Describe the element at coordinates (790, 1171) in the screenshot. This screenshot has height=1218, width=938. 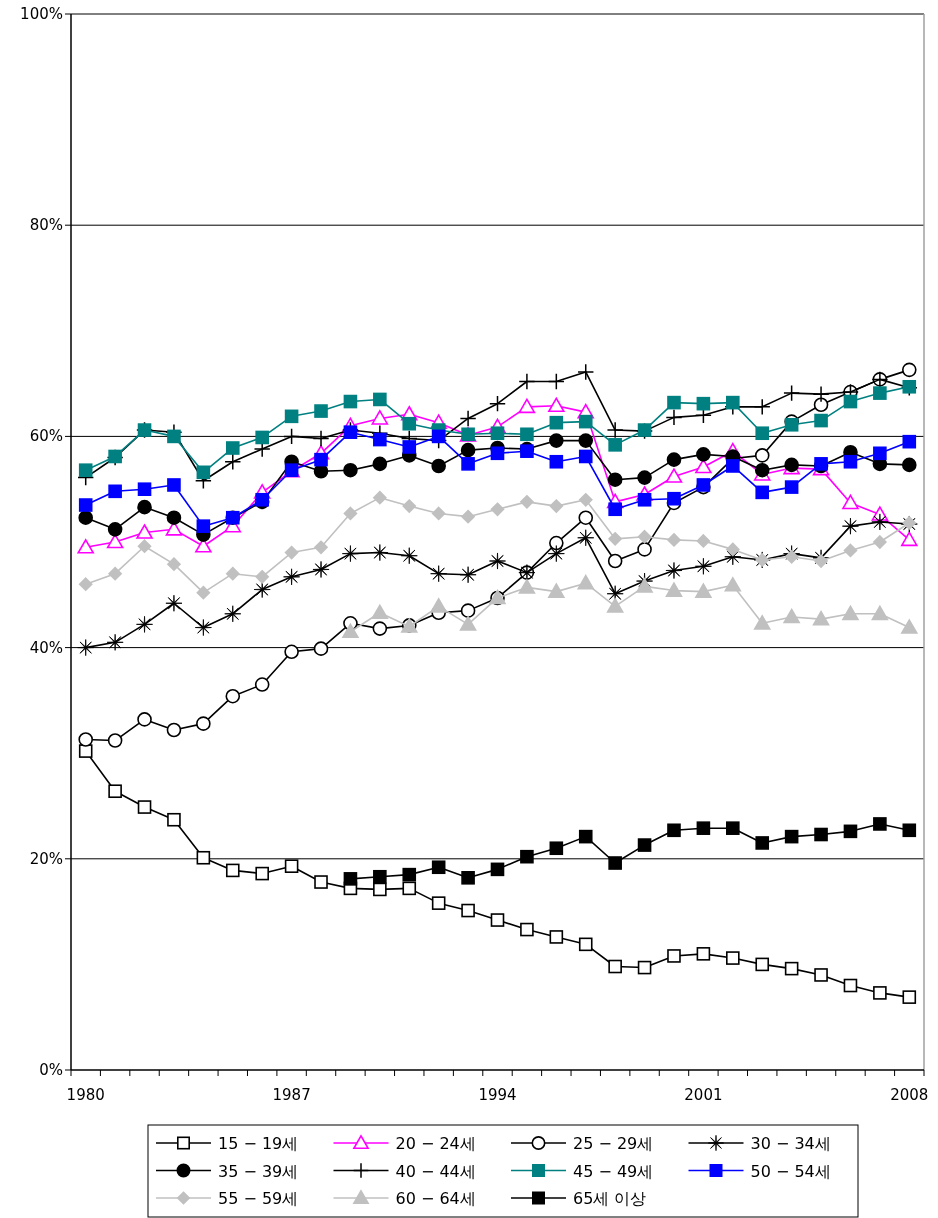
I see `legend-label: 50 − 54세` at that location.